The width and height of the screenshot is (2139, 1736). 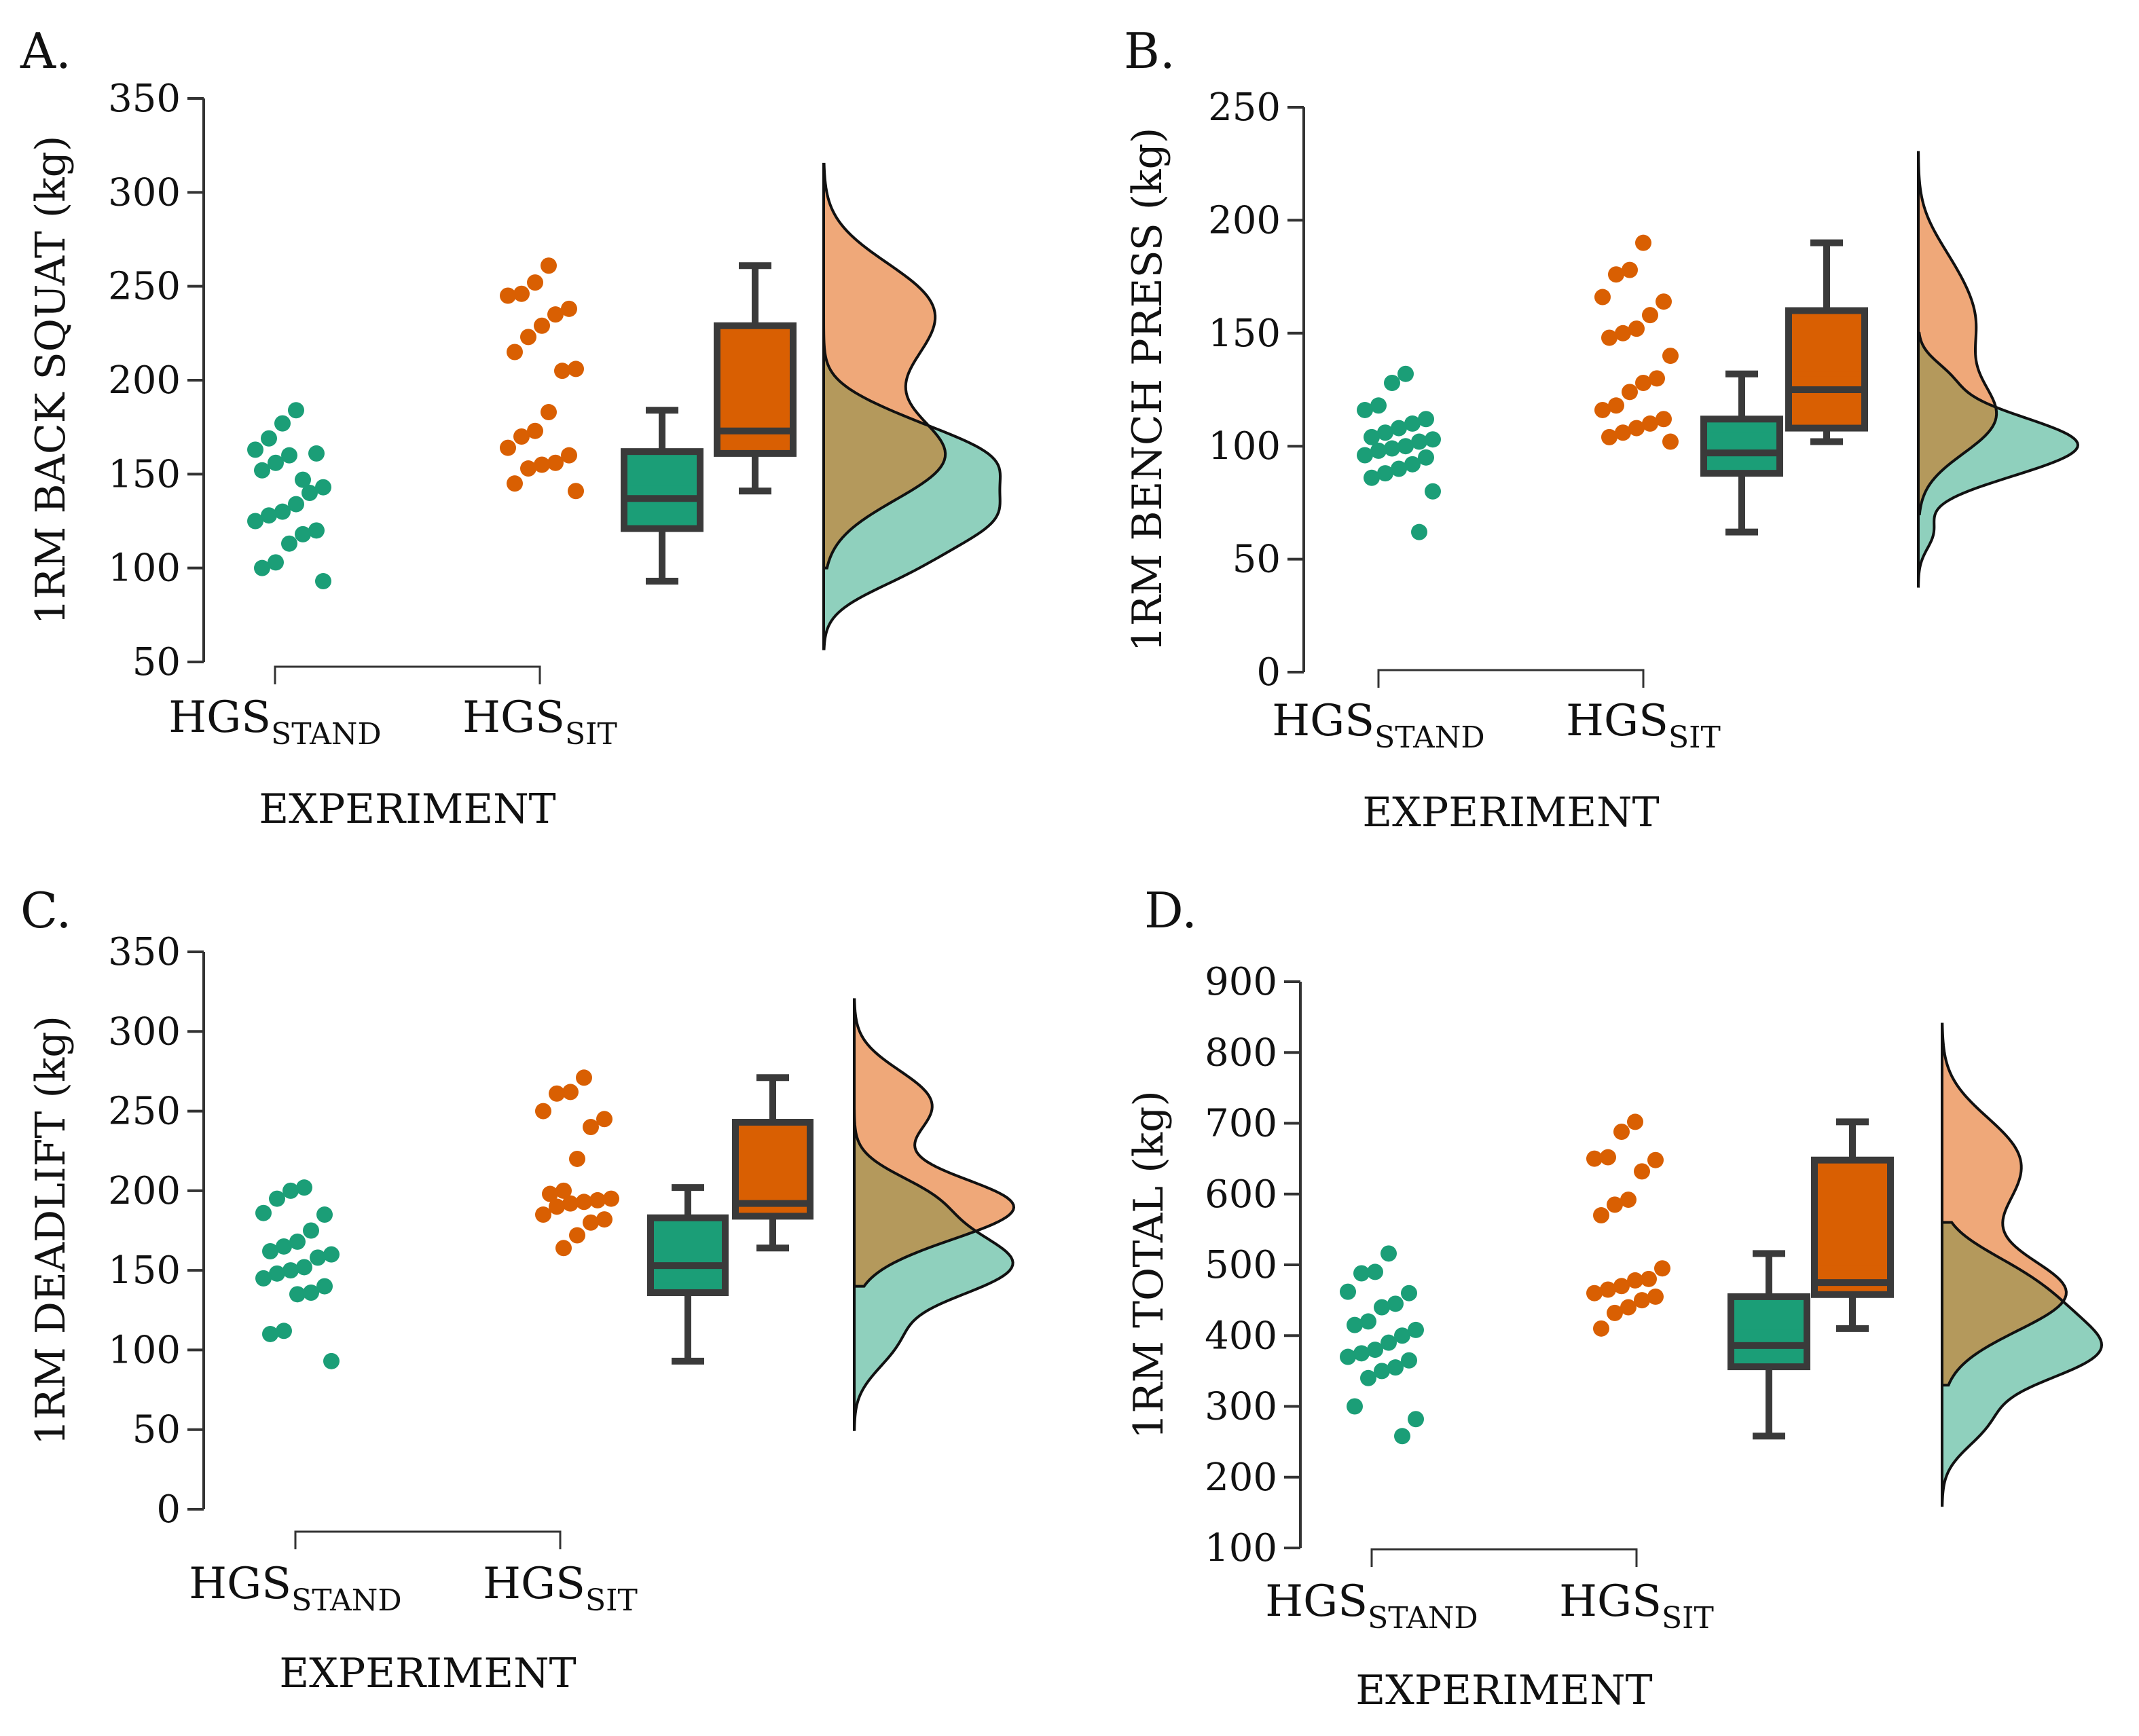 I want to click on y-tick-label: 700, so click(x=1241, y=1124).